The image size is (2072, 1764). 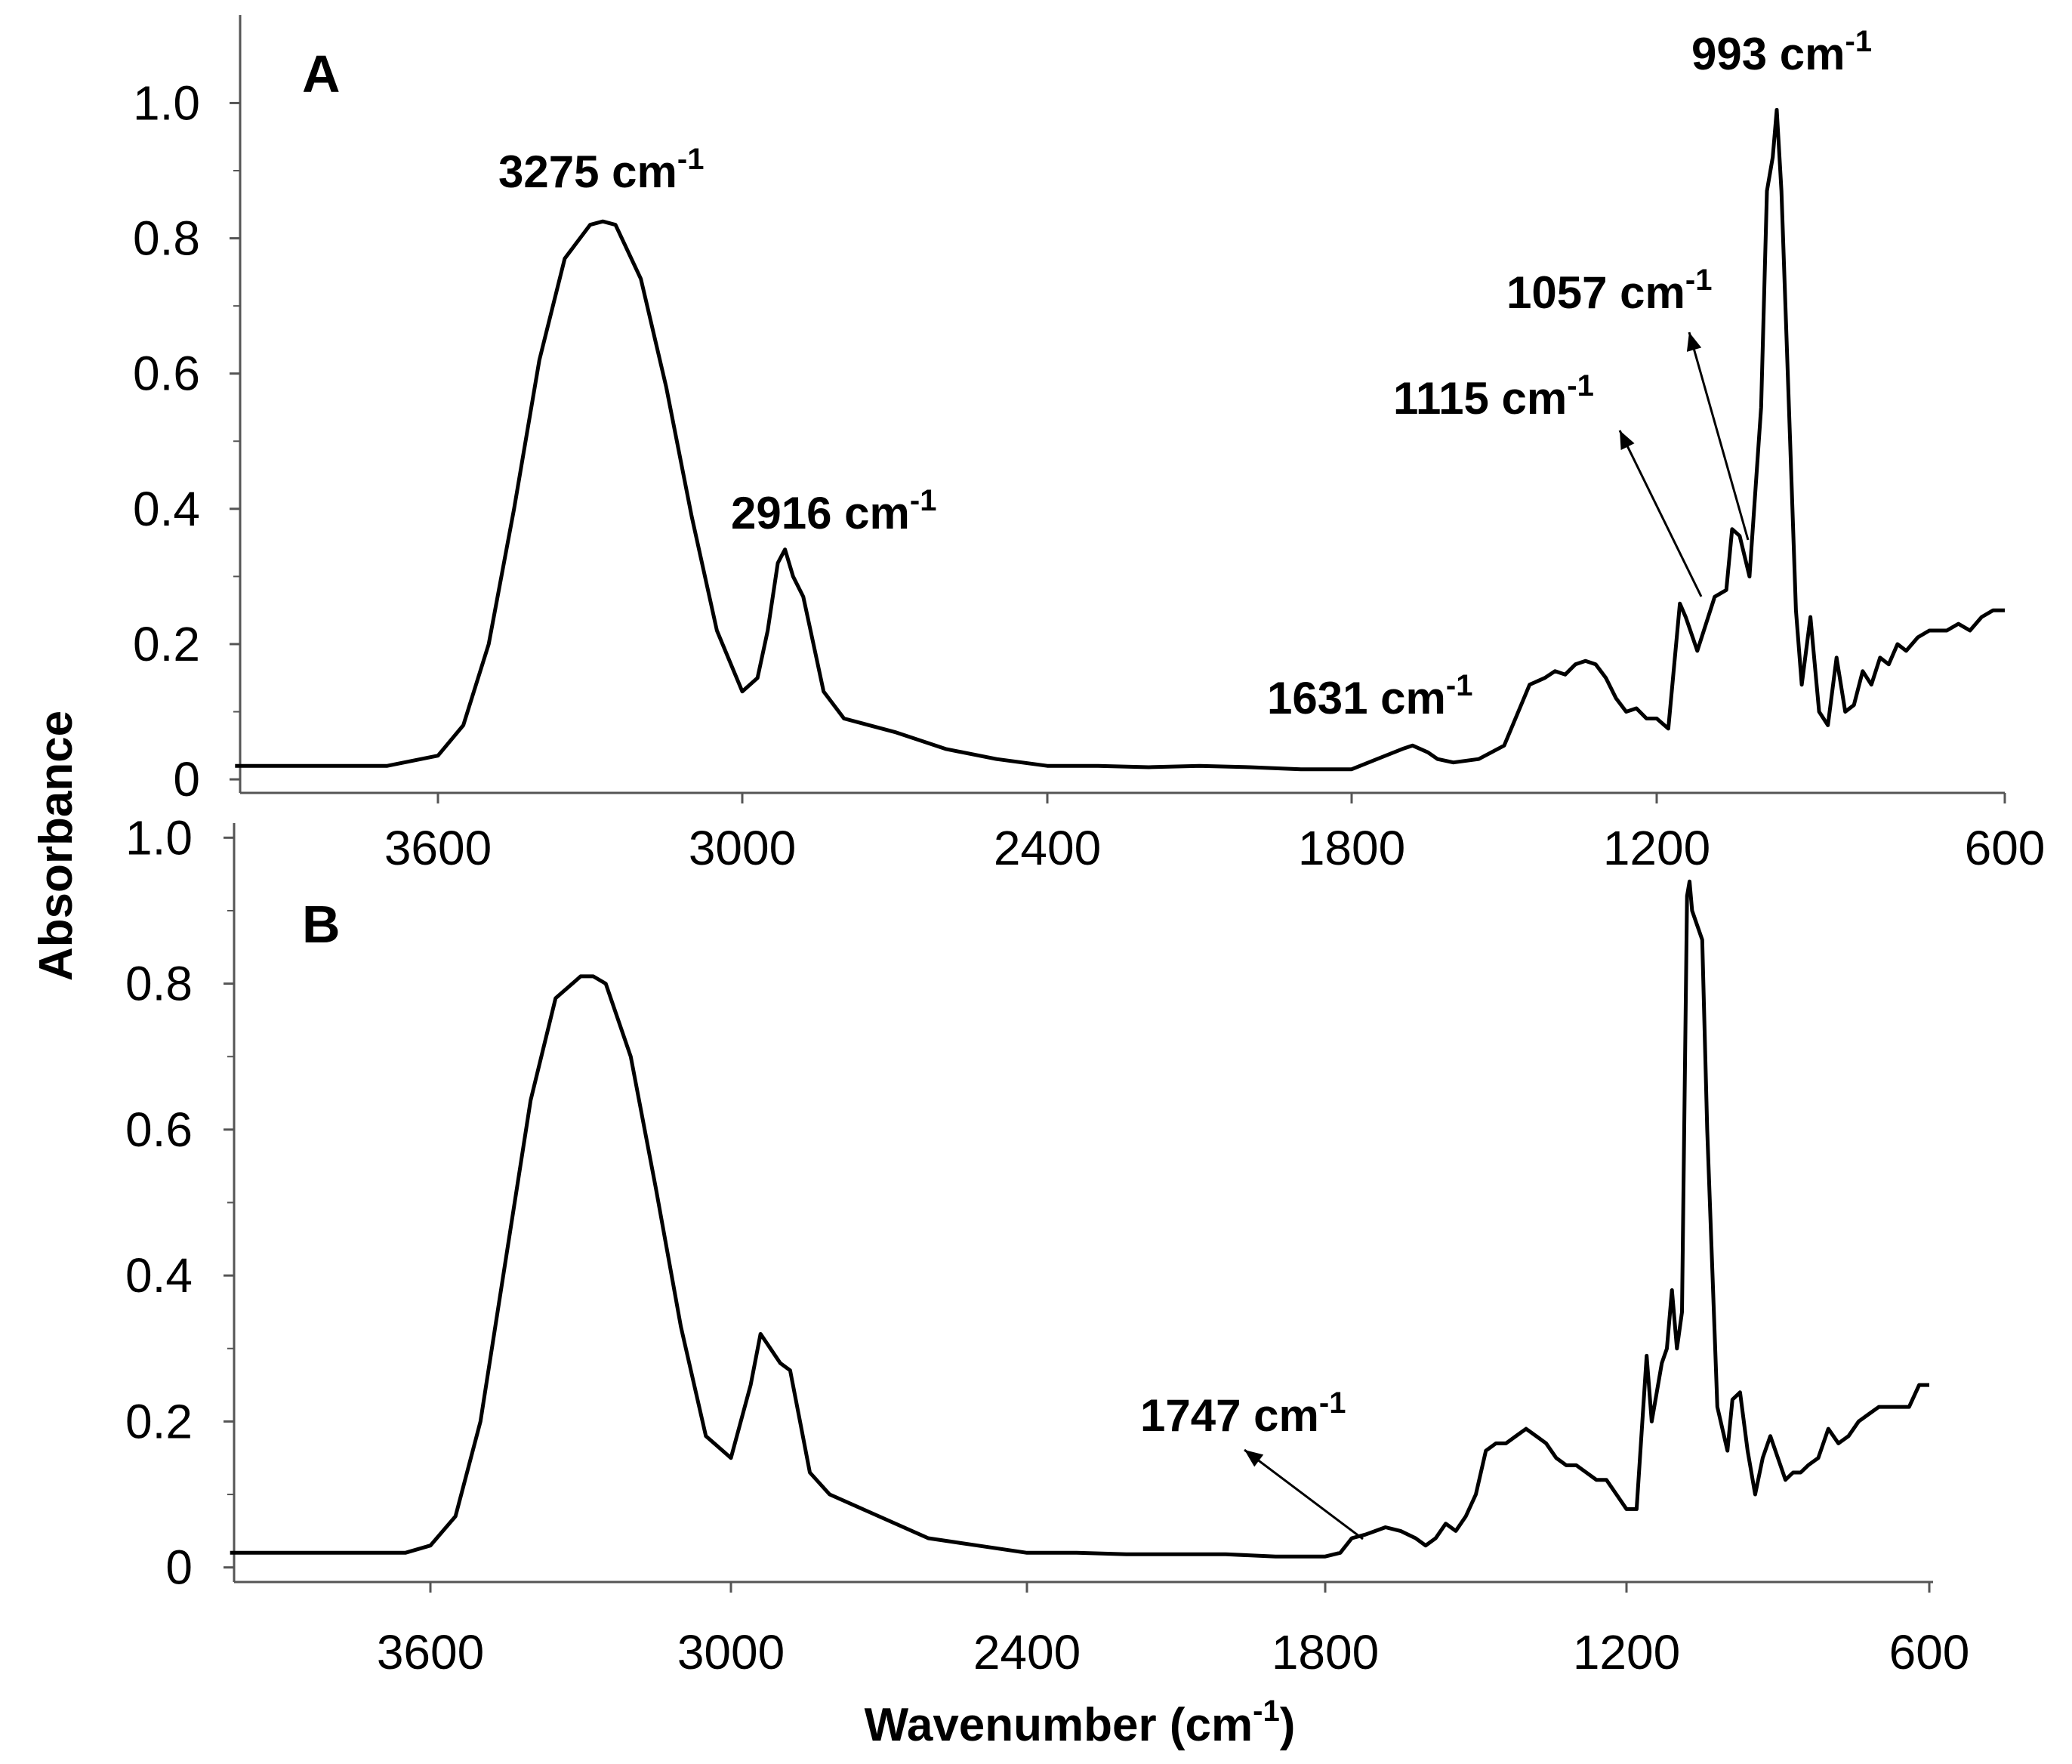 What do you see at coordinates (159, 1421) in the screenshot?
I see `panel-b-y-tick-label: 0.2` at bounding box center [159, 1421].